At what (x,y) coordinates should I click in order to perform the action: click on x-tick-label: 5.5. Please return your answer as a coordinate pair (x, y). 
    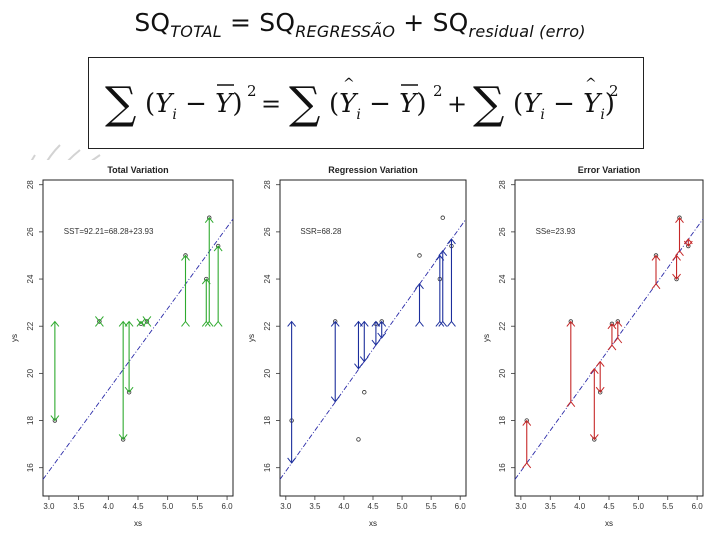
    Looking at the image, I should click on (198, 506).